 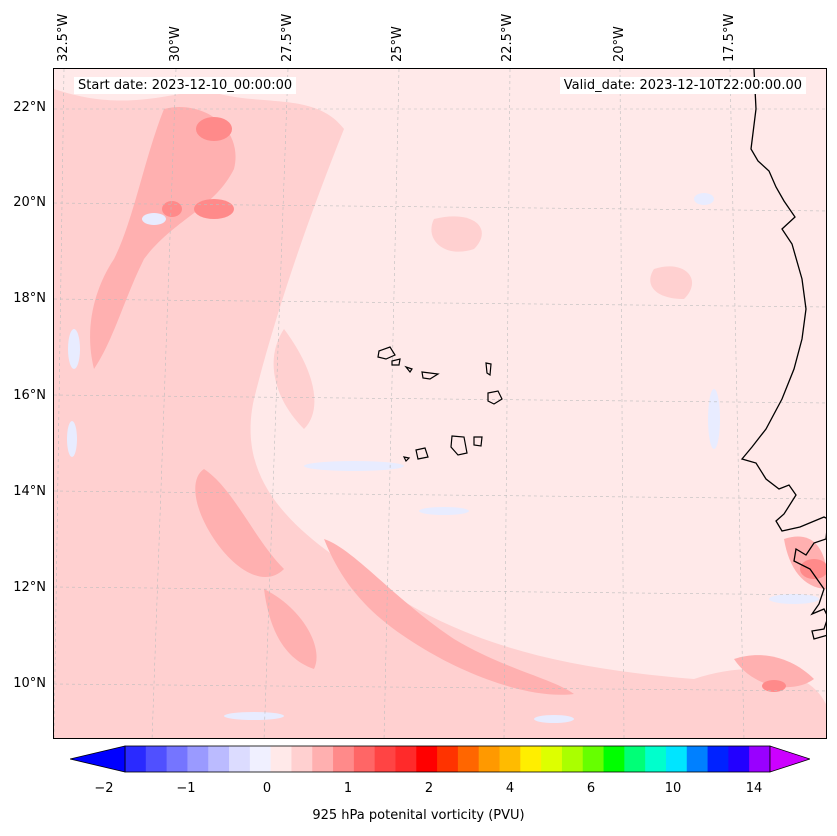 What do you see at coordinates (63, 37) in the screenshot?
I see `longitude-label: 32.5°W` at bounding box center [63, 37].